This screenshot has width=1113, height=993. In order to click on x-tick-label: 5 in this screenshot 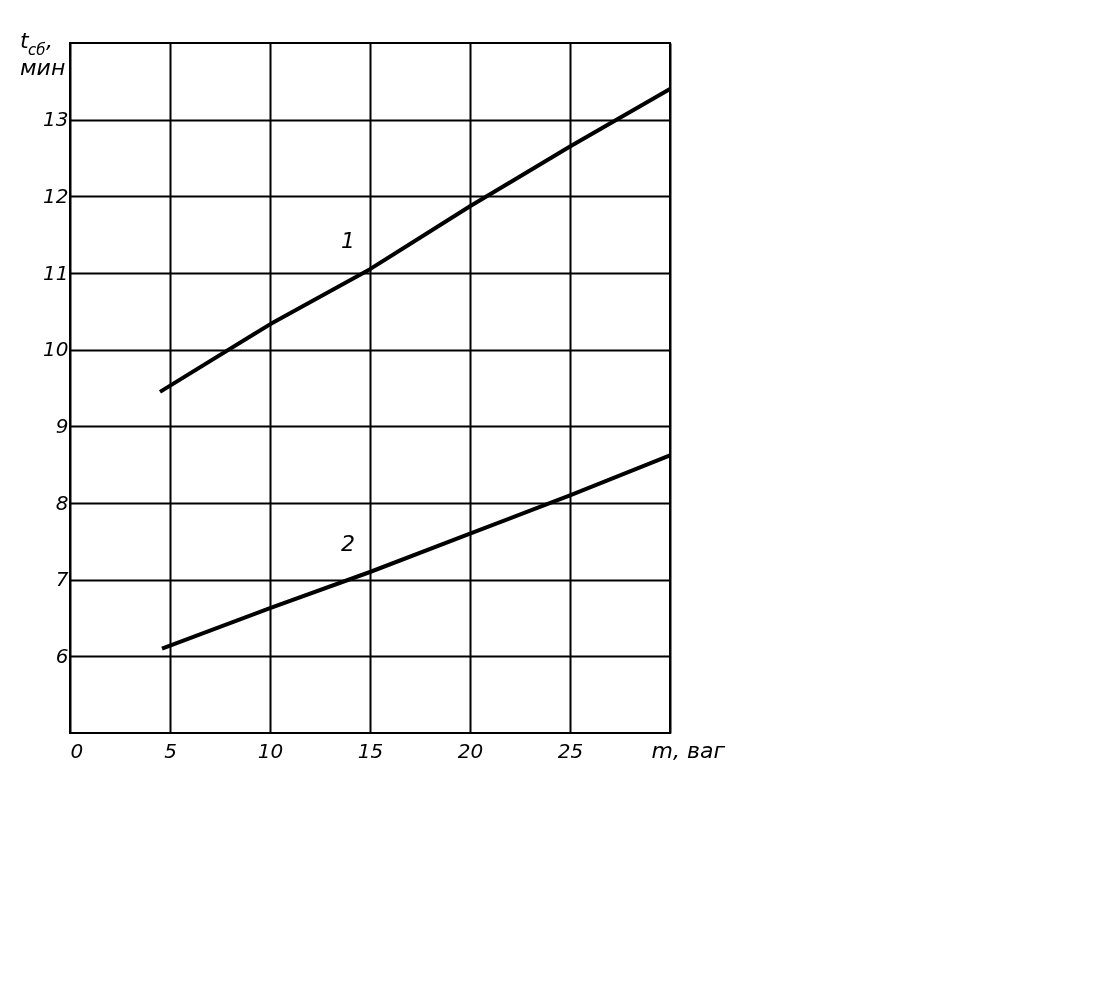, I will do `click(170, 750)`.